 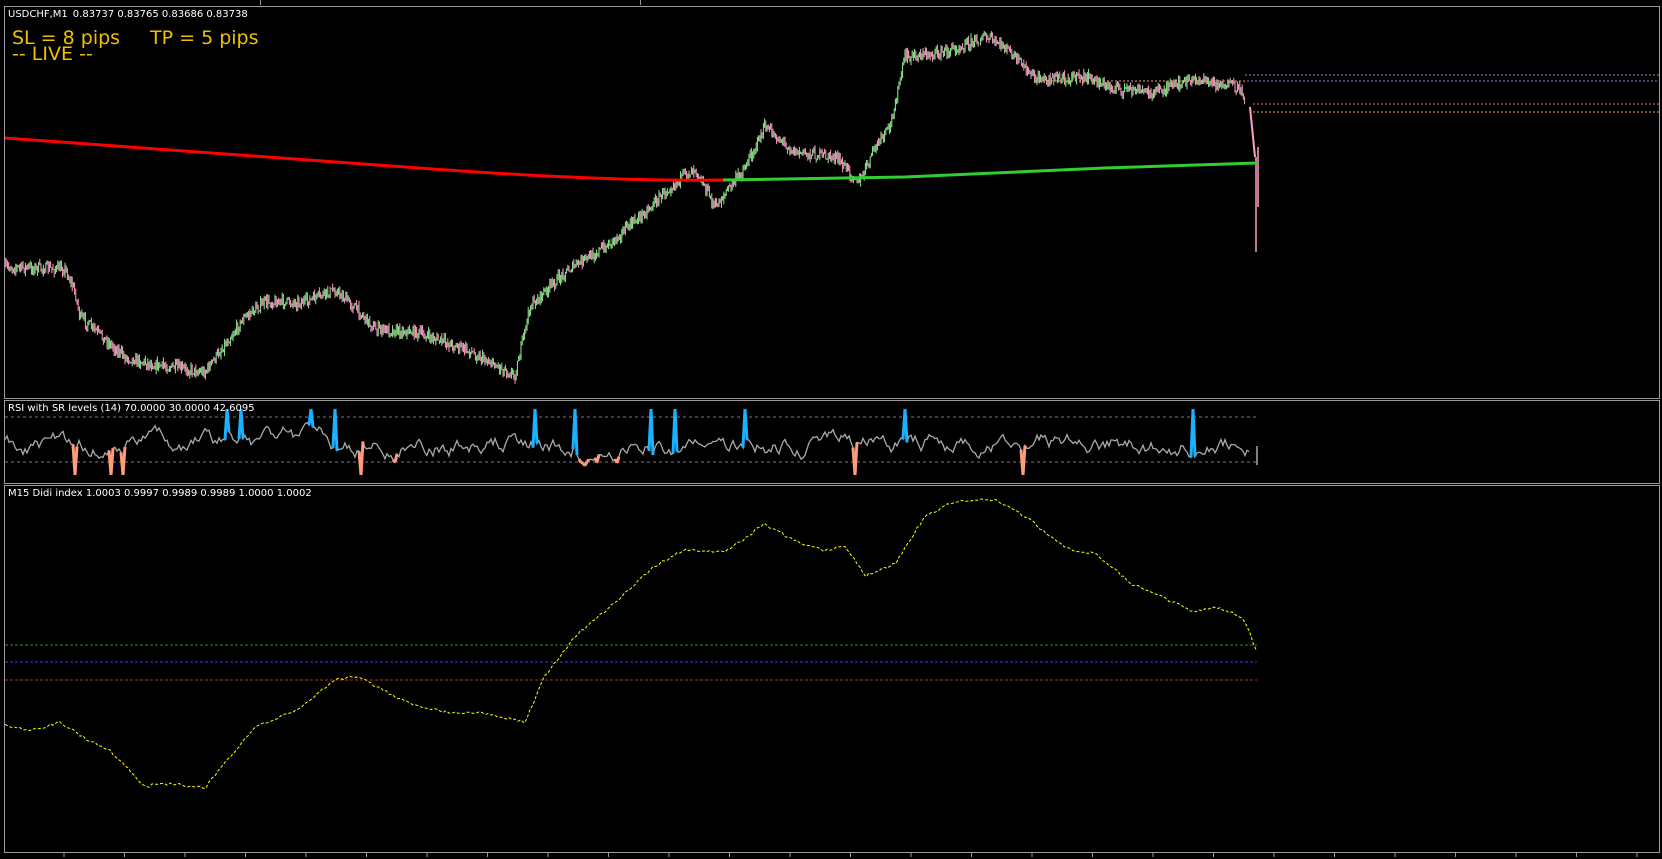 What do you see at coordinates (627, 442) in the screenshot?
I see `rsi-line` at bounding box center [627, 442].